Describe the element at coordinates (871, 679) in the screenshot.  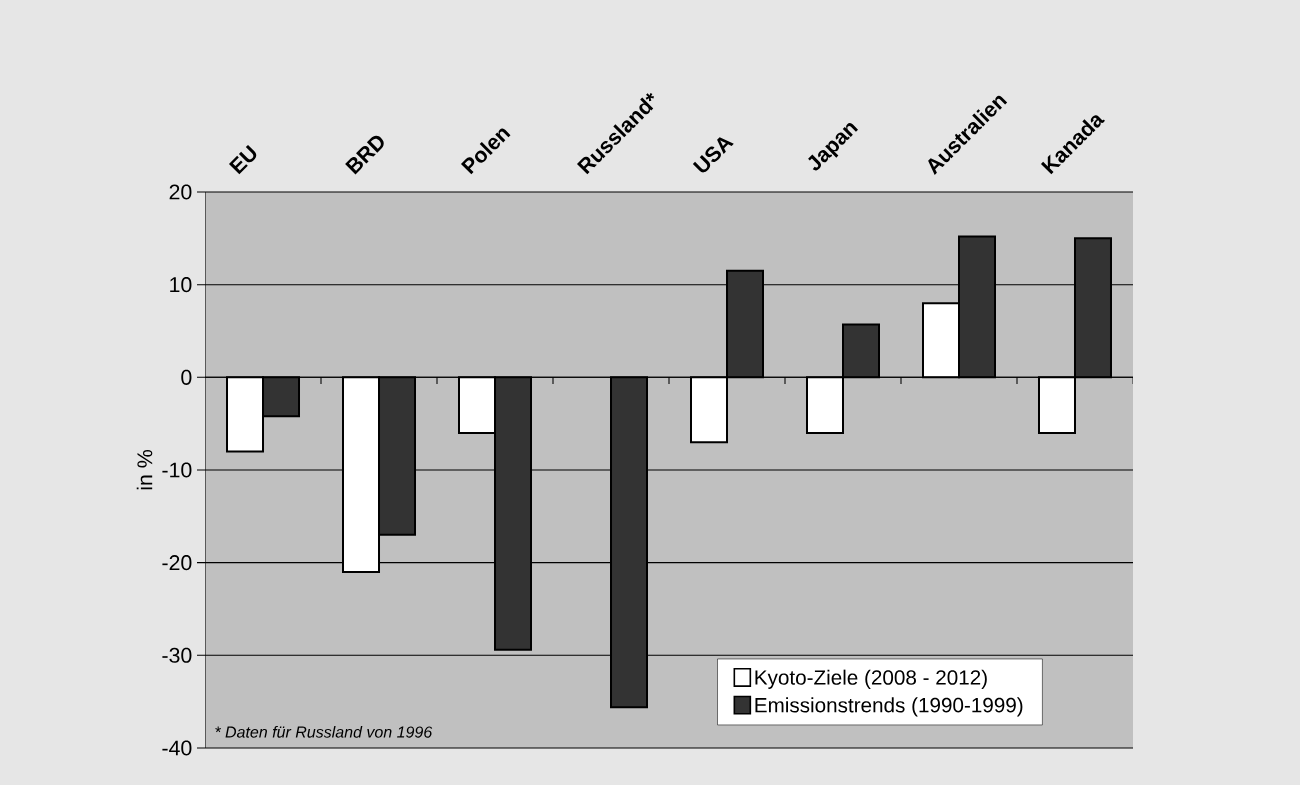
I see `legend-label: Kyoto-Ziele (2008 - 2012)` at that location.